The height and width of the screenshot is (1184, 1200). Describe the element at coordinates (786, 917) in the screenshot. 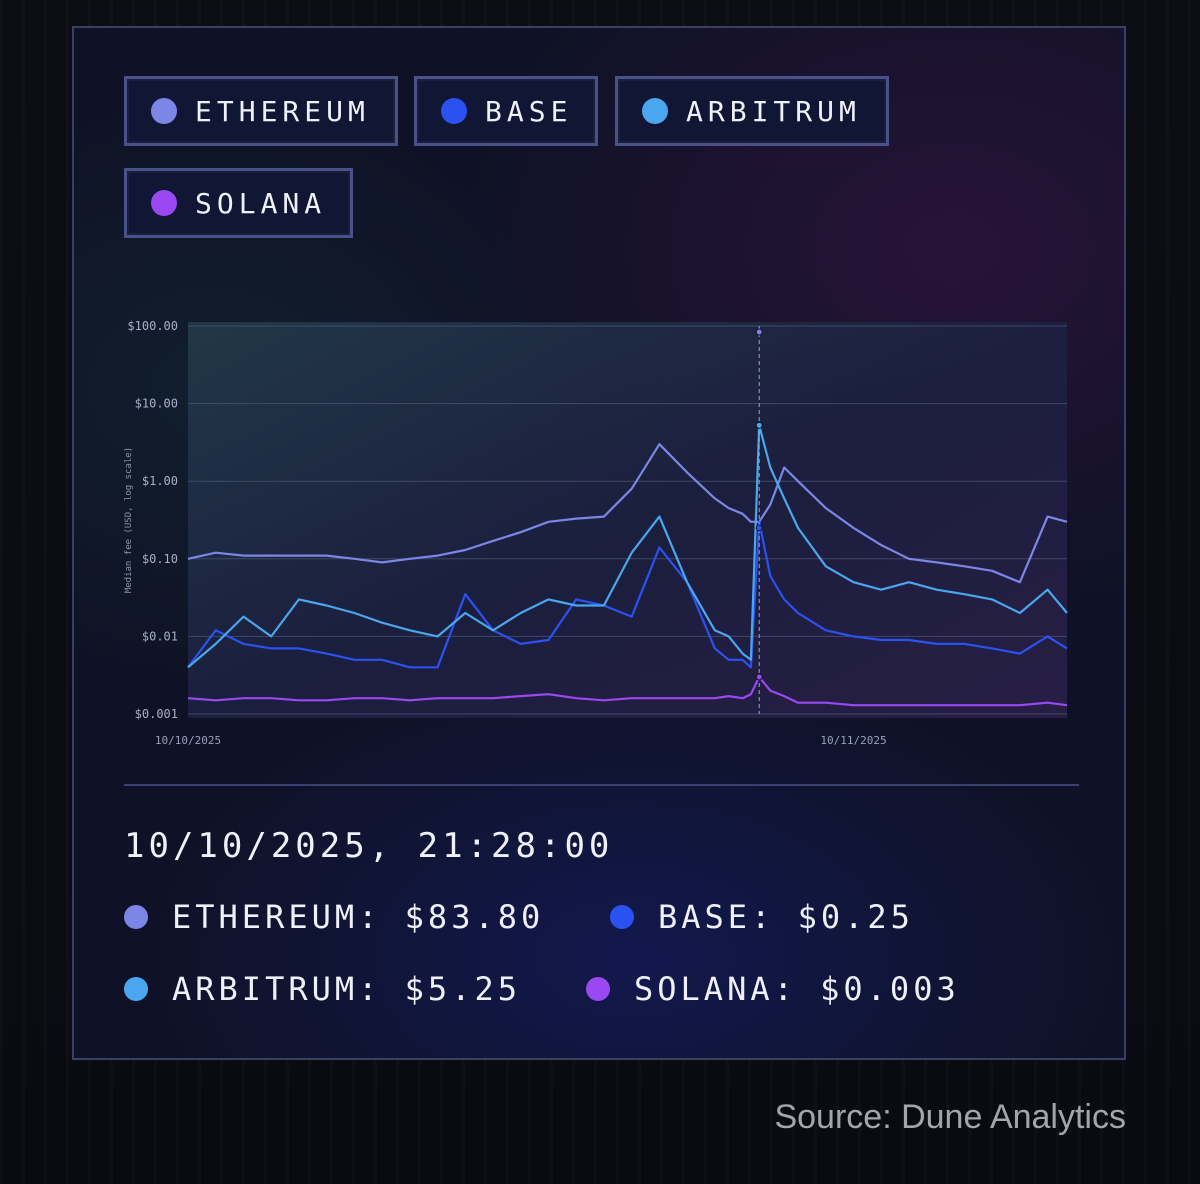

I see `tooltip-text-base: BASE: $0.25` at that location.